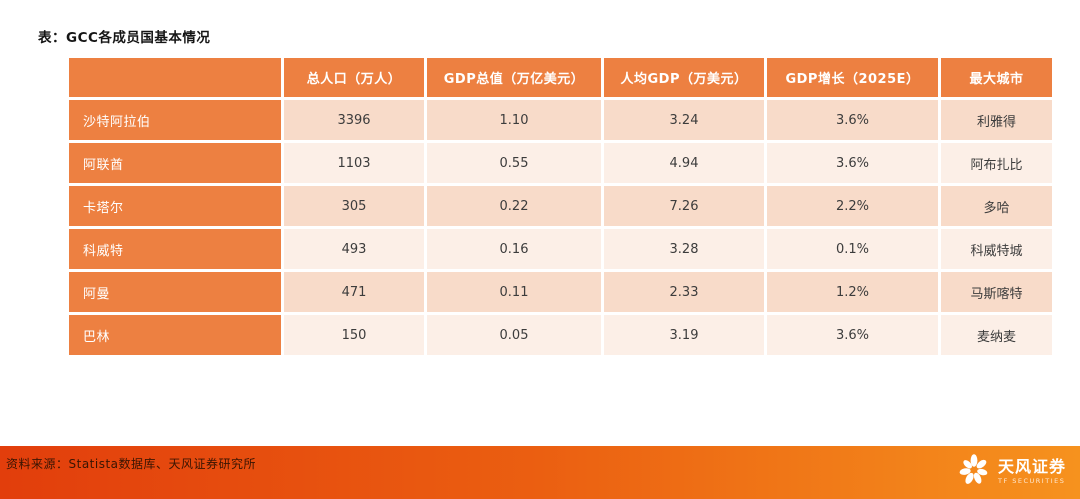  I want to click on table-row: 巴林 150 0.05 3.19 3.6% 麦纳麦, so click(560, 335).